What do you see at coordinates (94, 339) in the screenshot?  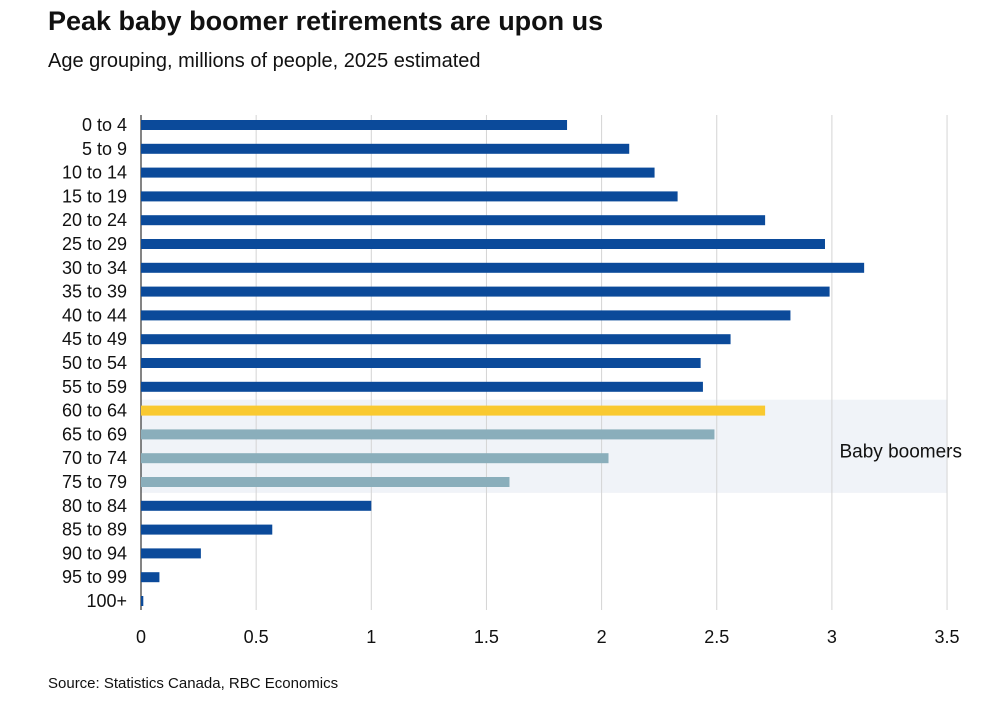 I see `category-label: 45 to 49` at bounding box center [94, 339].